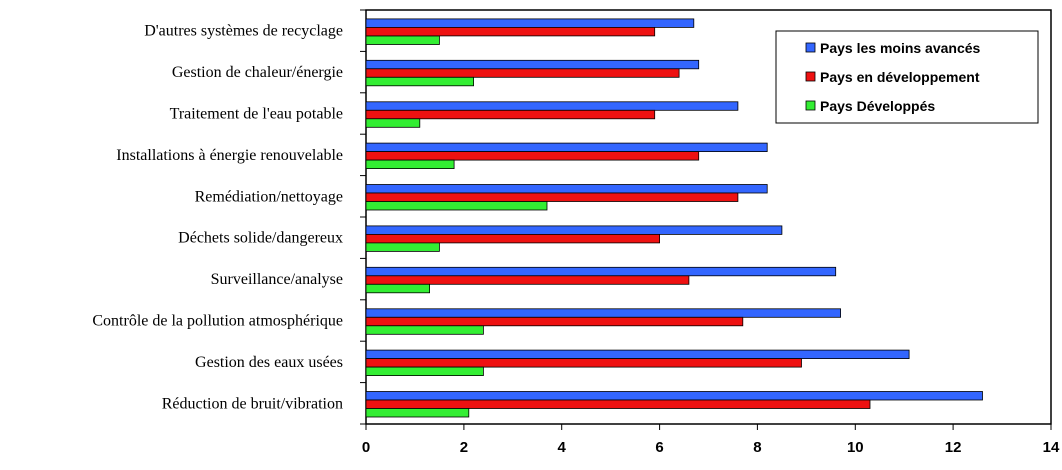  Describe the element at coordinates (900, 48) in the screenshot. I see `legend-label-0: Pays les moins avancés` at that location.